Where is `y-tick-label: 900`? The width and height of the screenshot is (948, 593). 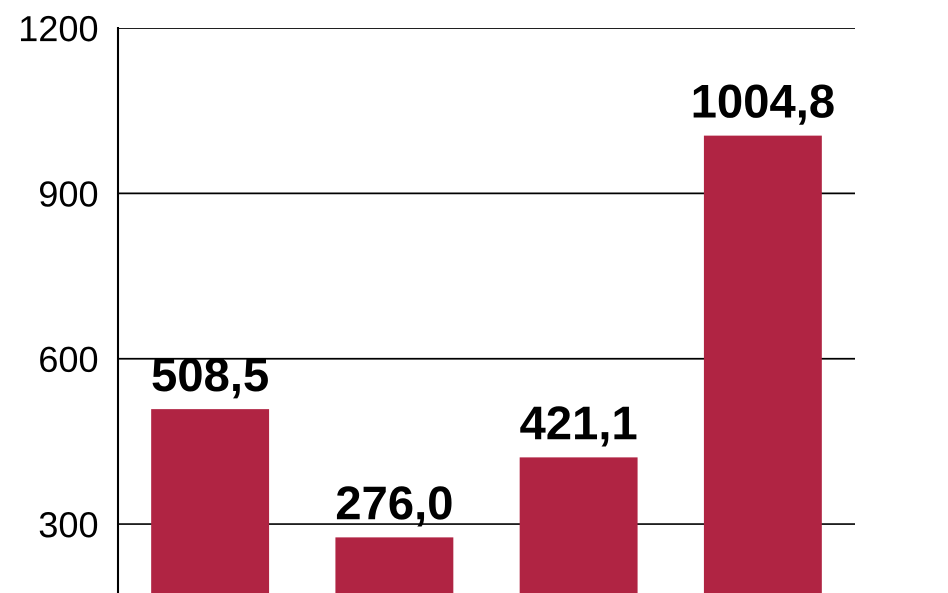
y-tick-label: 900 is located at coordinates (69, 194).